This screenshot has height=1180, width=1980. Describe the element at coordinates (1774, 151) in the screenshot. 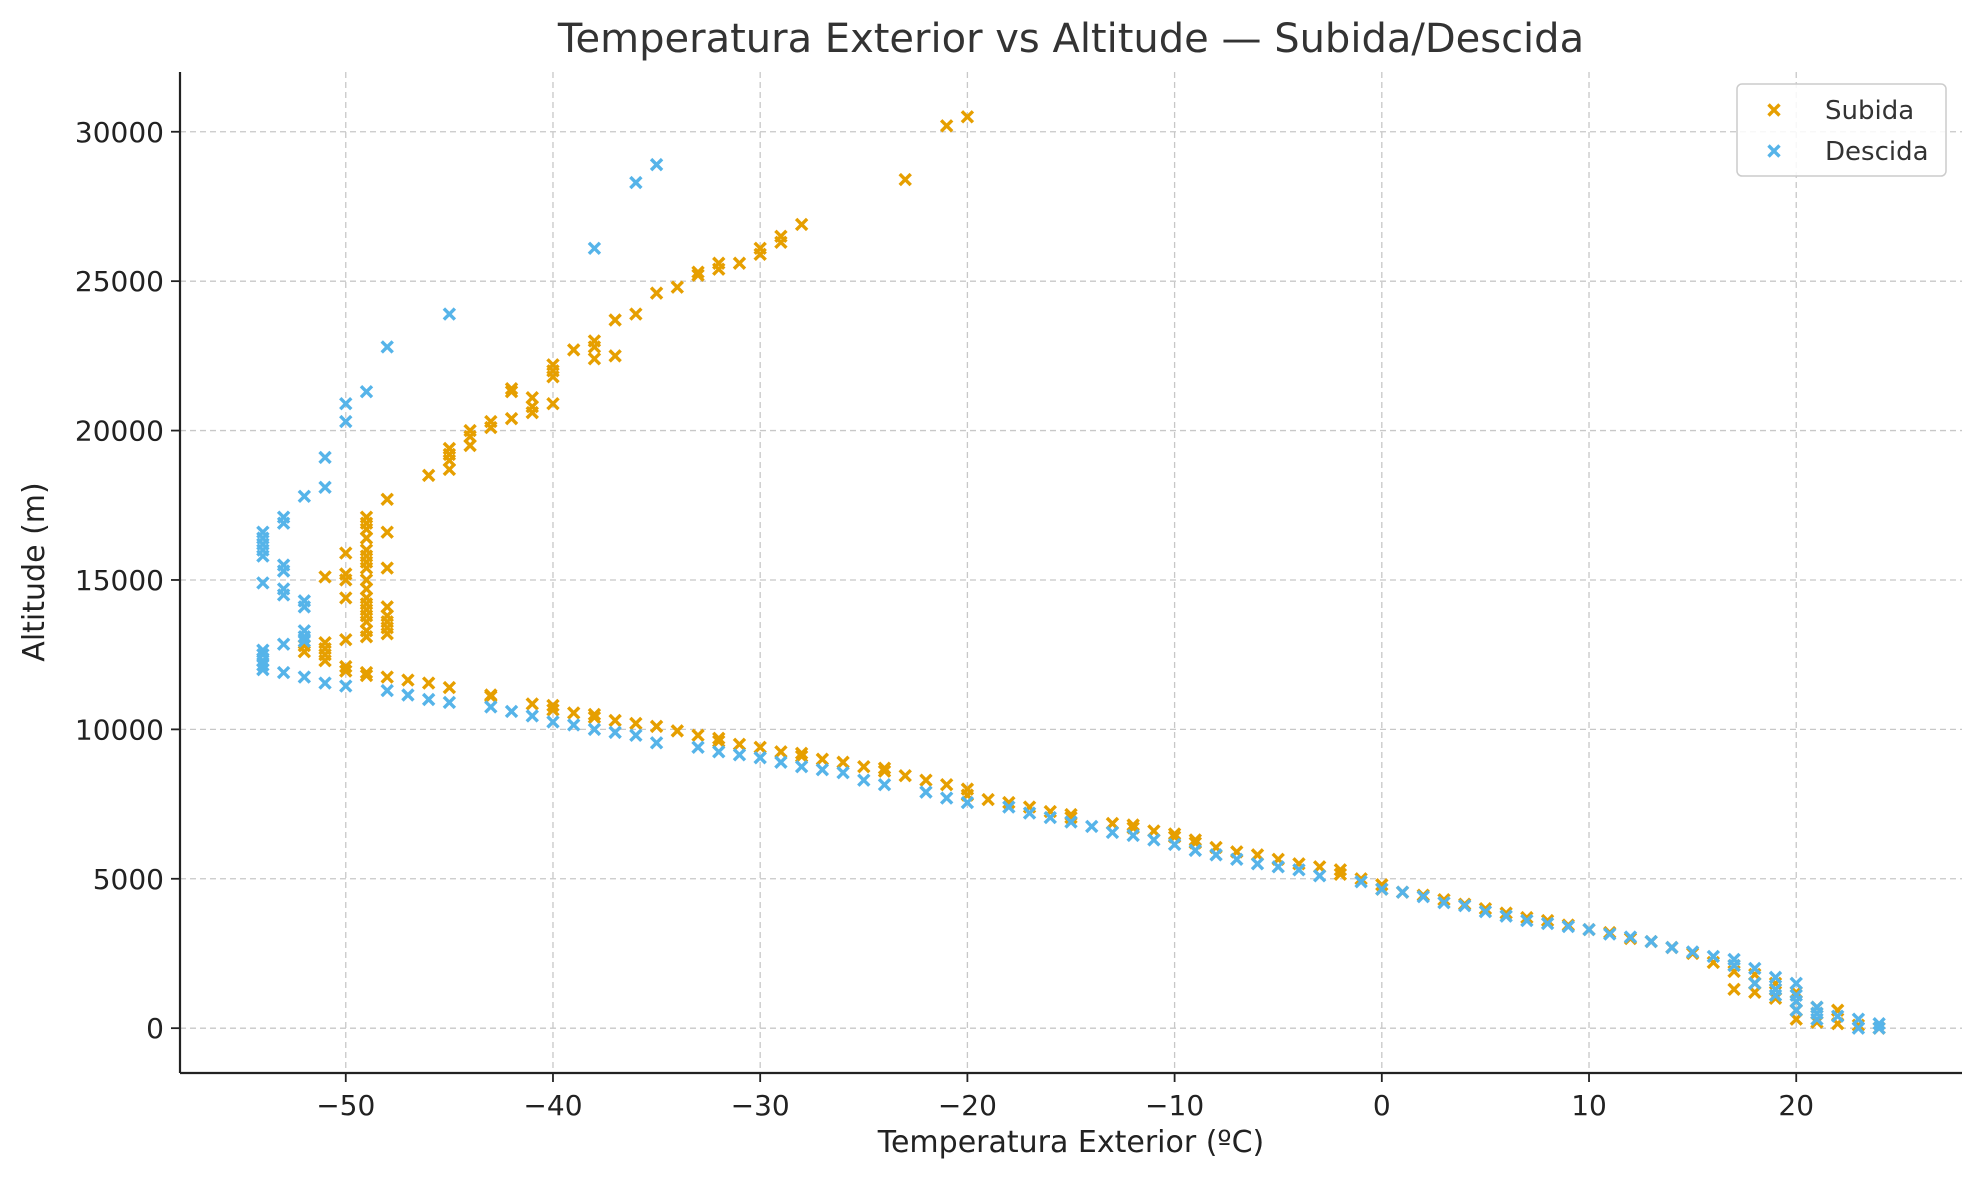

I see `legend-marker-descida` at that location.